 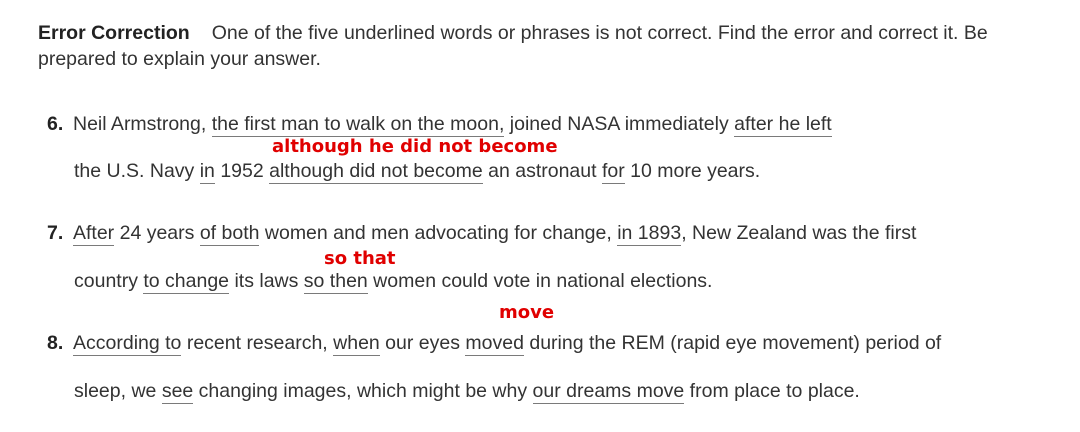 What do you see at coordinates (335, 282) in the screenshot?
I see `underlined-phrase: so then` at bounding box center [335, 282].